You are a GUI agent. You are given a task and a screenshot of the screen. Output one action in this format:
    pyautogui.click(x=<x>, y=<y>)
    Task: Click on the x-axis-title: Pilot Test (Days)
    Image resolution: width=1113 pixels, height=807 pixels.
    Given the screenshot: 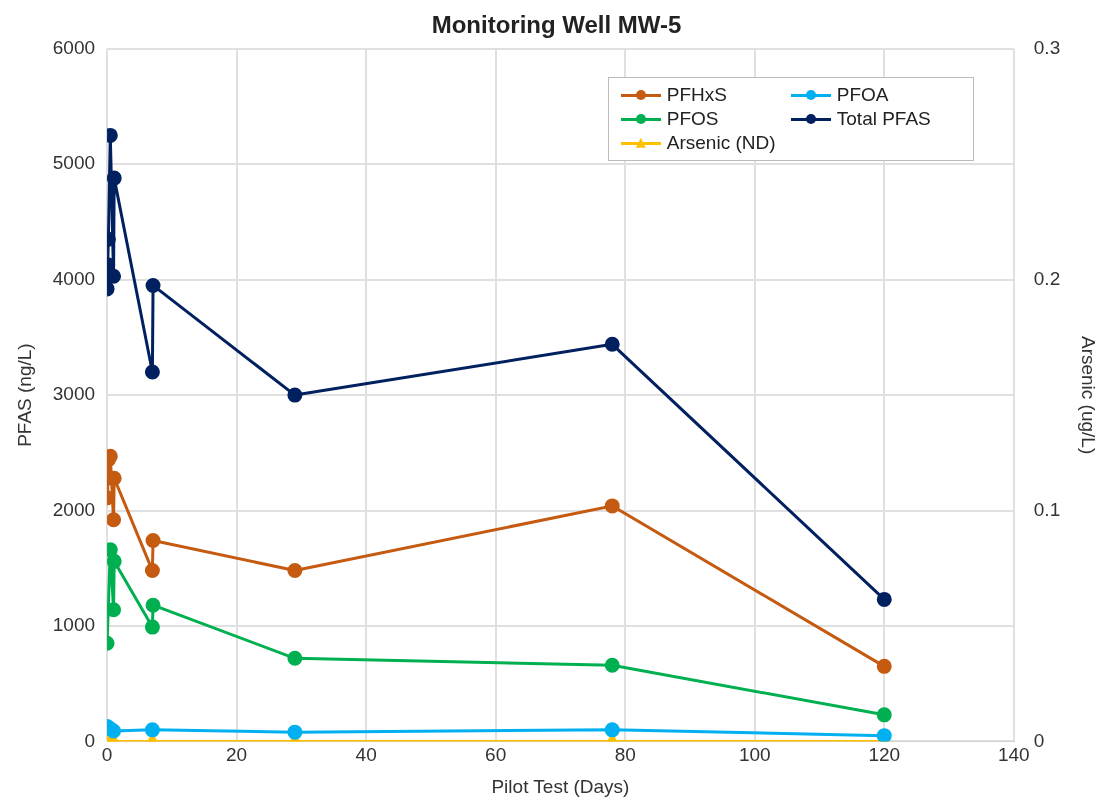 What is the action you would take?
    pyautogui.click(x=560, y=786)
    